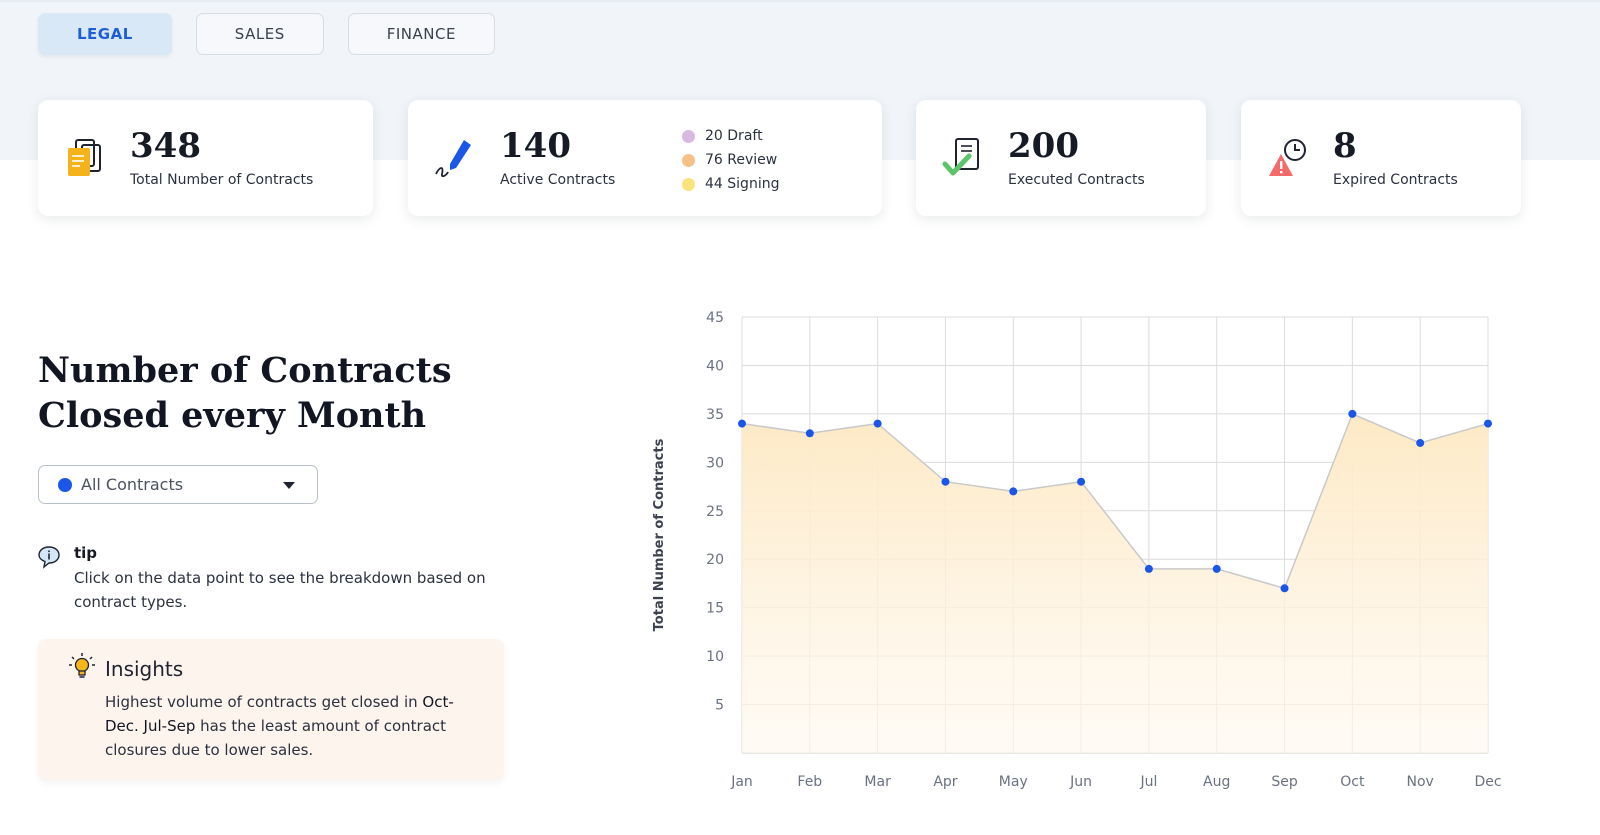 Image resolution: width=1600 pixels, height=835 pixels. What do you see at coordinates (65, 484) in the screenshot?
I see `filter-color-dot` at bounding box center [65, 484].